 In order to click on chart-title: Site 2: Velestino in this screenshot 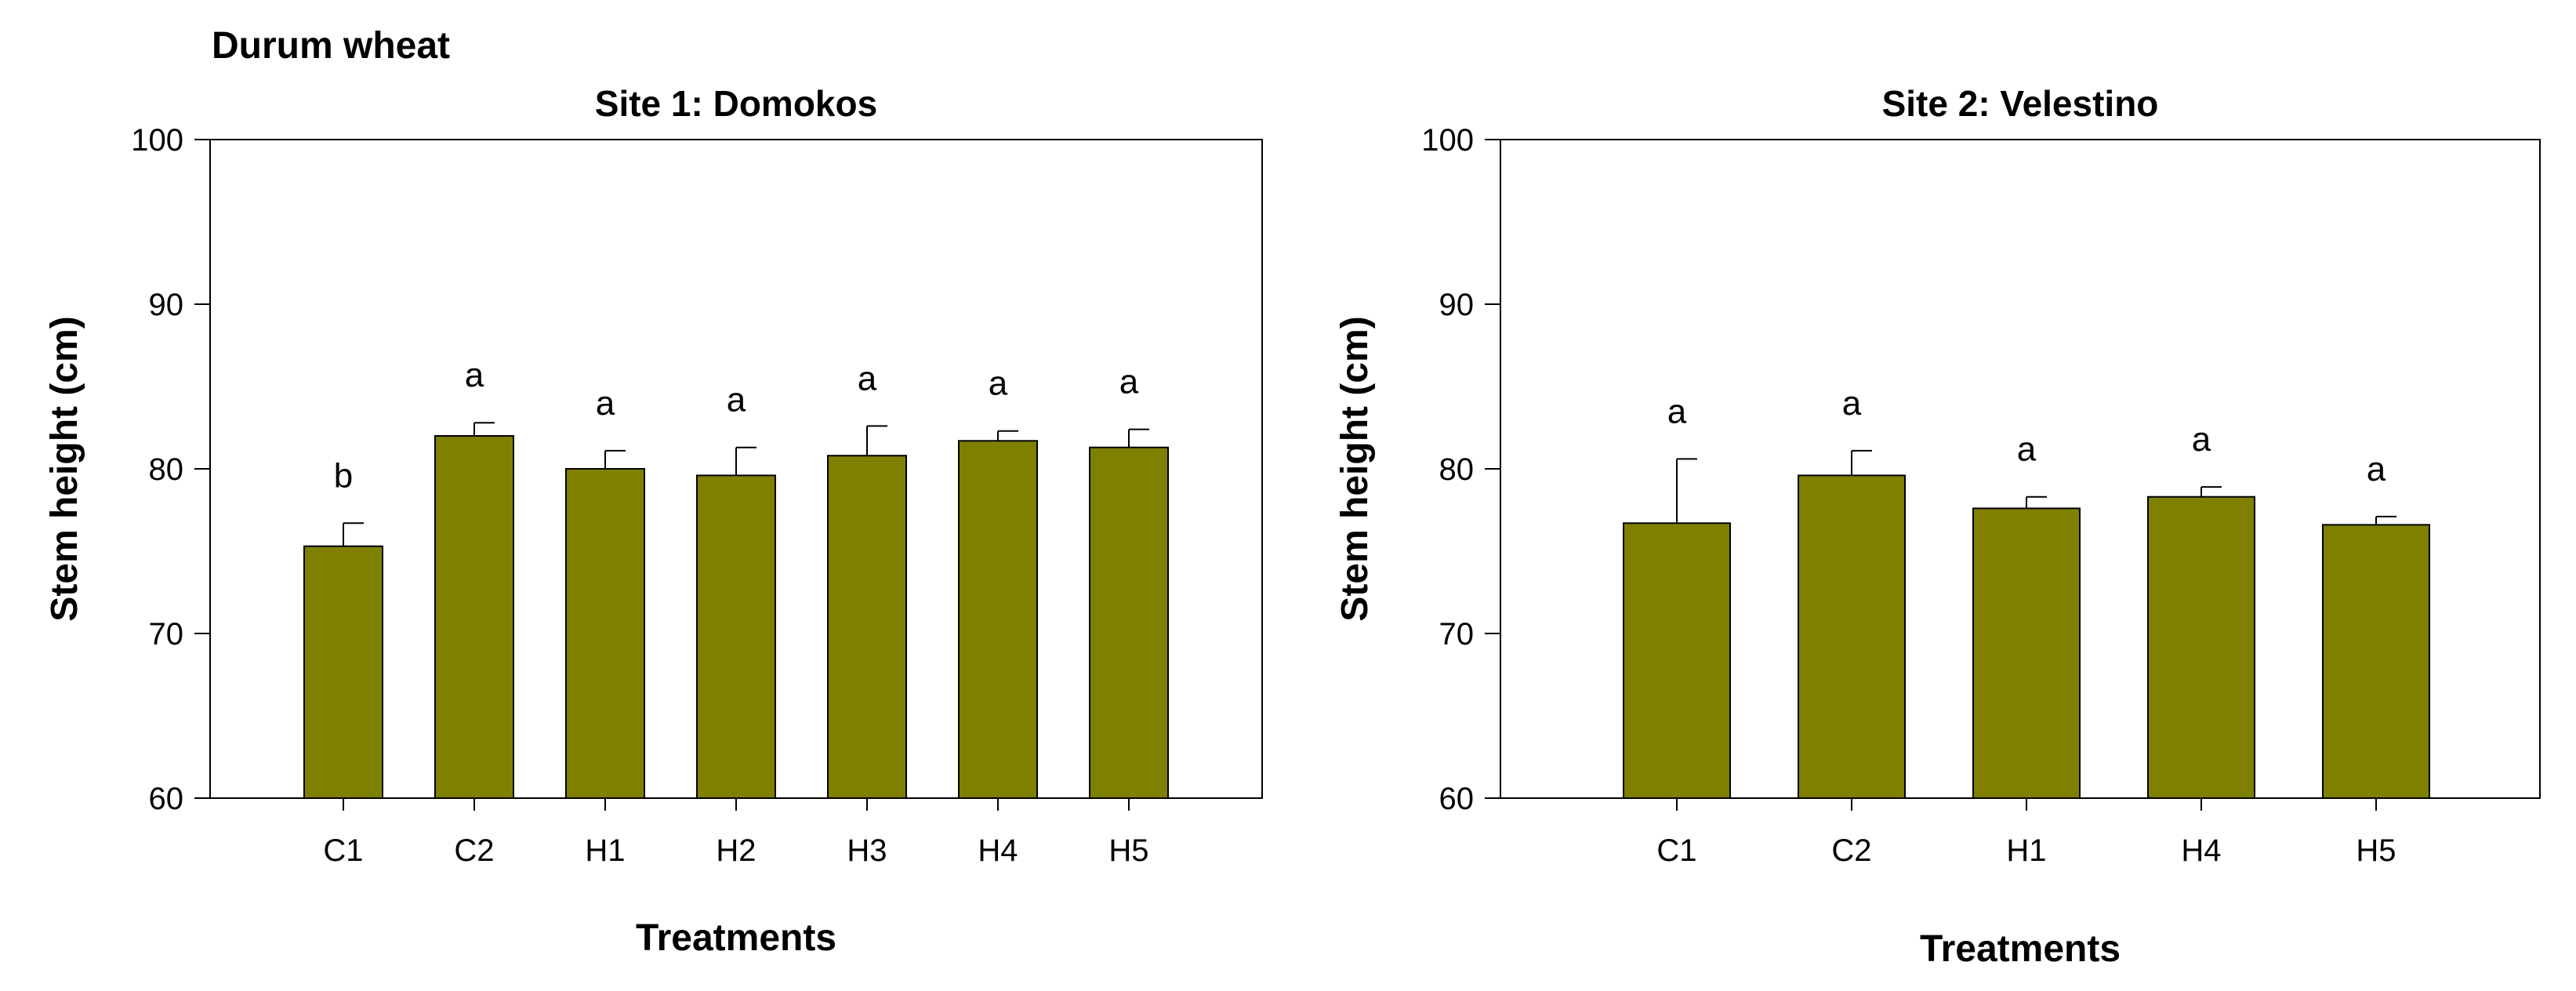, I will do `click(2021, 104)`.